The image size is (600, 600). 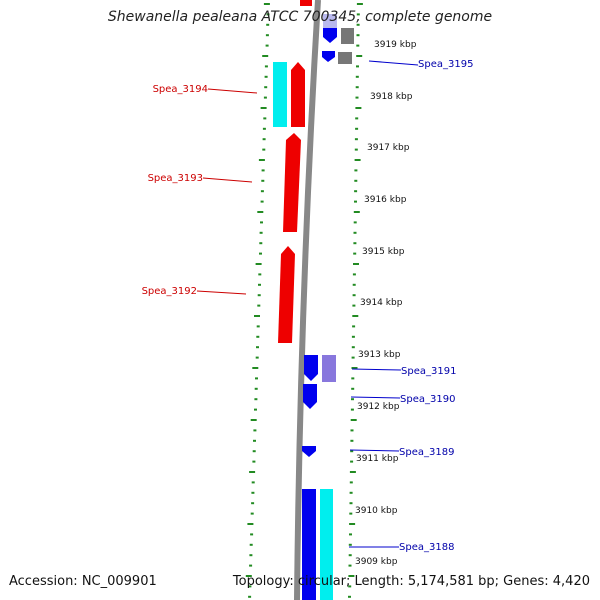 I want to click on scale-label: 3917 kbp, so click(x=388, y=148).